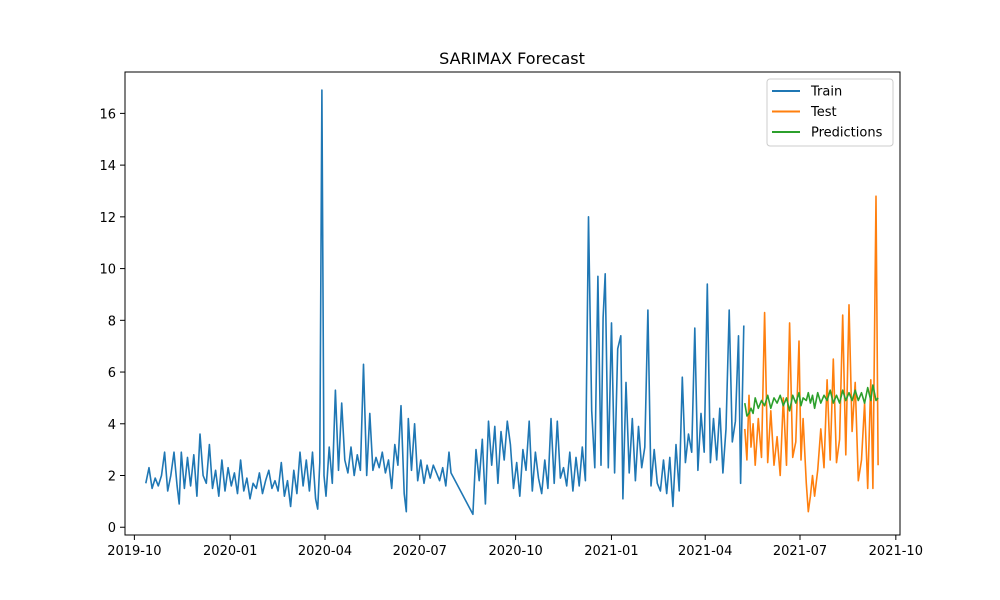 The image size is (1000, 600). I want to click on x-tick-label: 2021-10, so click(896, 551).